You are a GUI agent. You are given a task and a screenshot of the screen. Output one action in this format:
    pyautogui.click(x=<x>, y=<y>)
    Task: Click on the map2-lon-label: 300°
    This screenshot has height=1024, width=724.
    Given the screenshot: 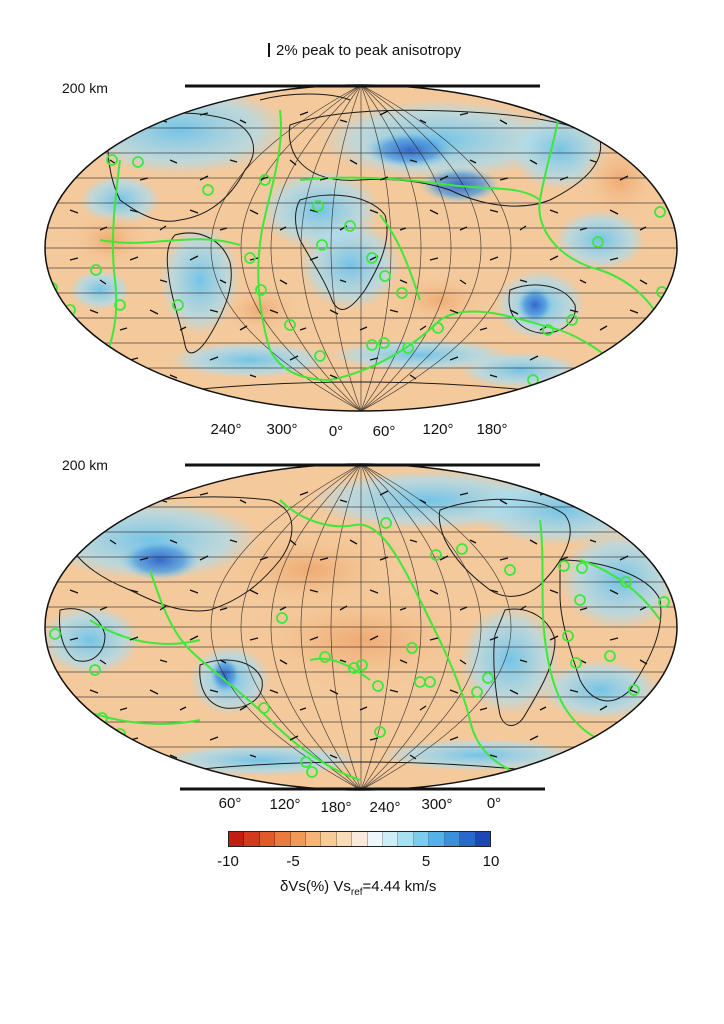 What is the action you would take?
    pyautogui.click(x=437, y=804)
    